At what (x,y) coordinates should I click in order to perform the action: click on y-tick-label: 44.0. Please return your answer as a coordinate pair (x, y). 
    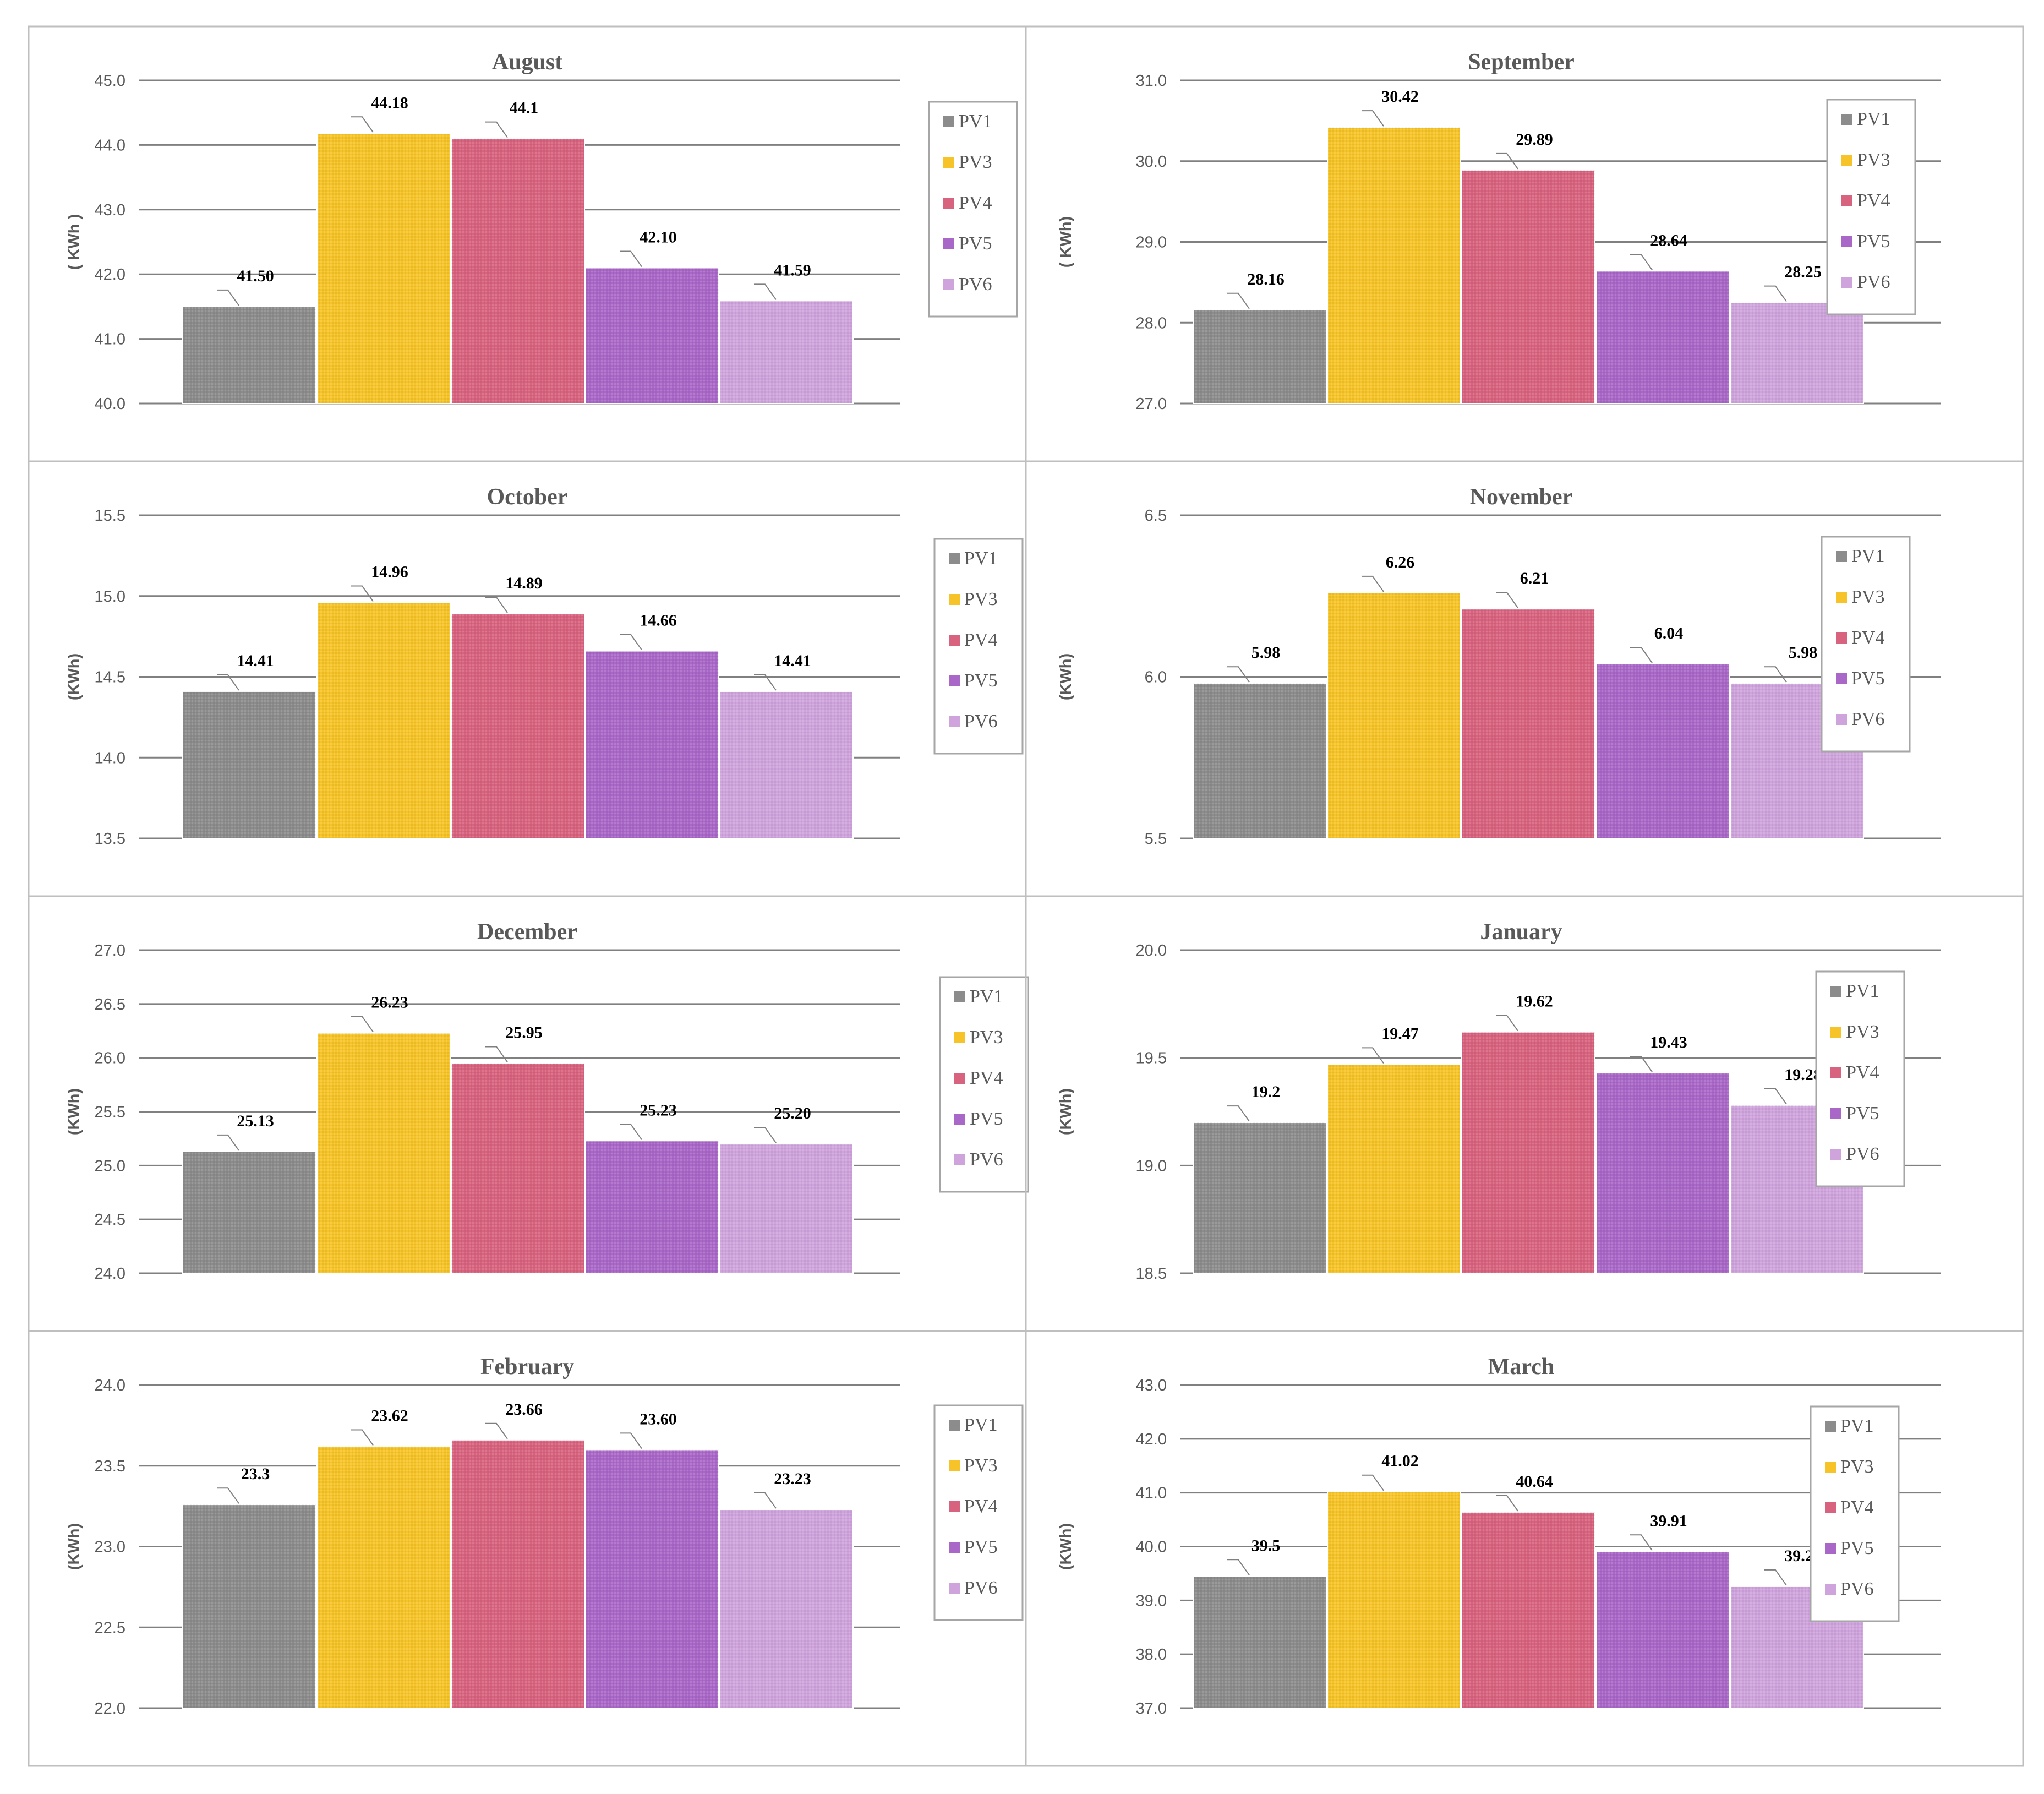
    Looking at the image, I should click on (110, 145).